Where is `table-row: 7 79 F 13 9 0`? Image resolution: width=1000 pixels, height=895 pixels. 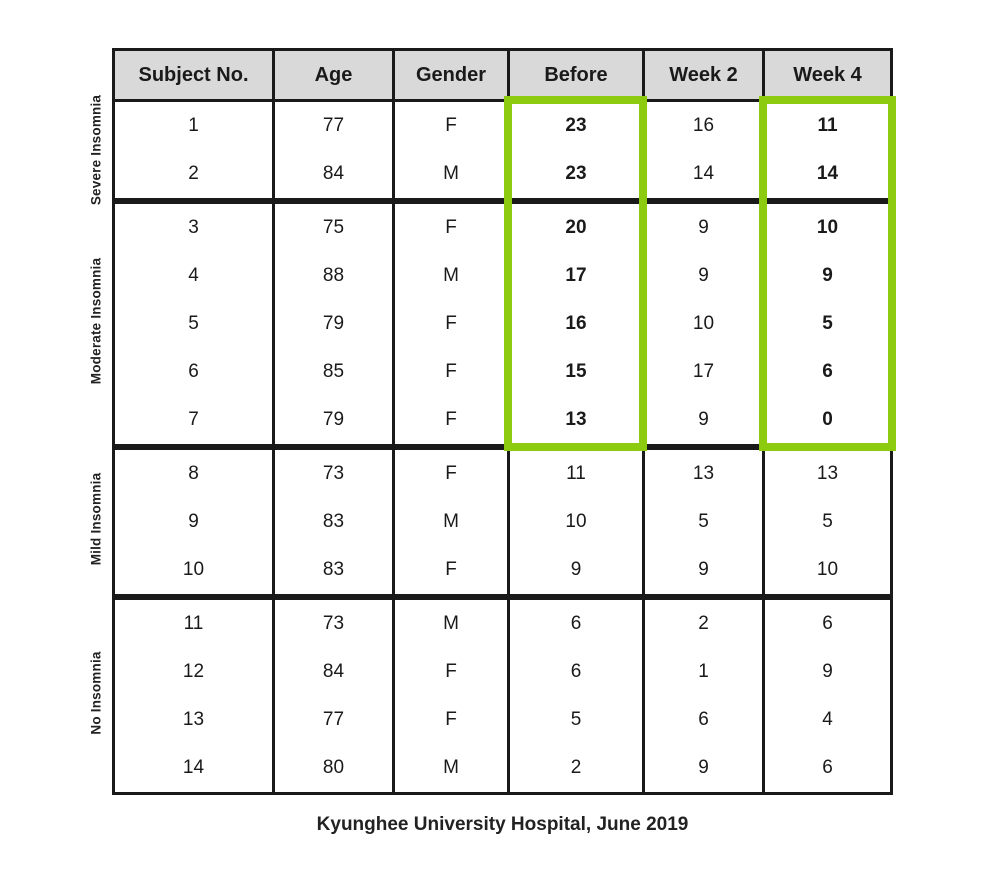
table-row: 7 79 F 13 9 0 is located at coordinates (502, 420).